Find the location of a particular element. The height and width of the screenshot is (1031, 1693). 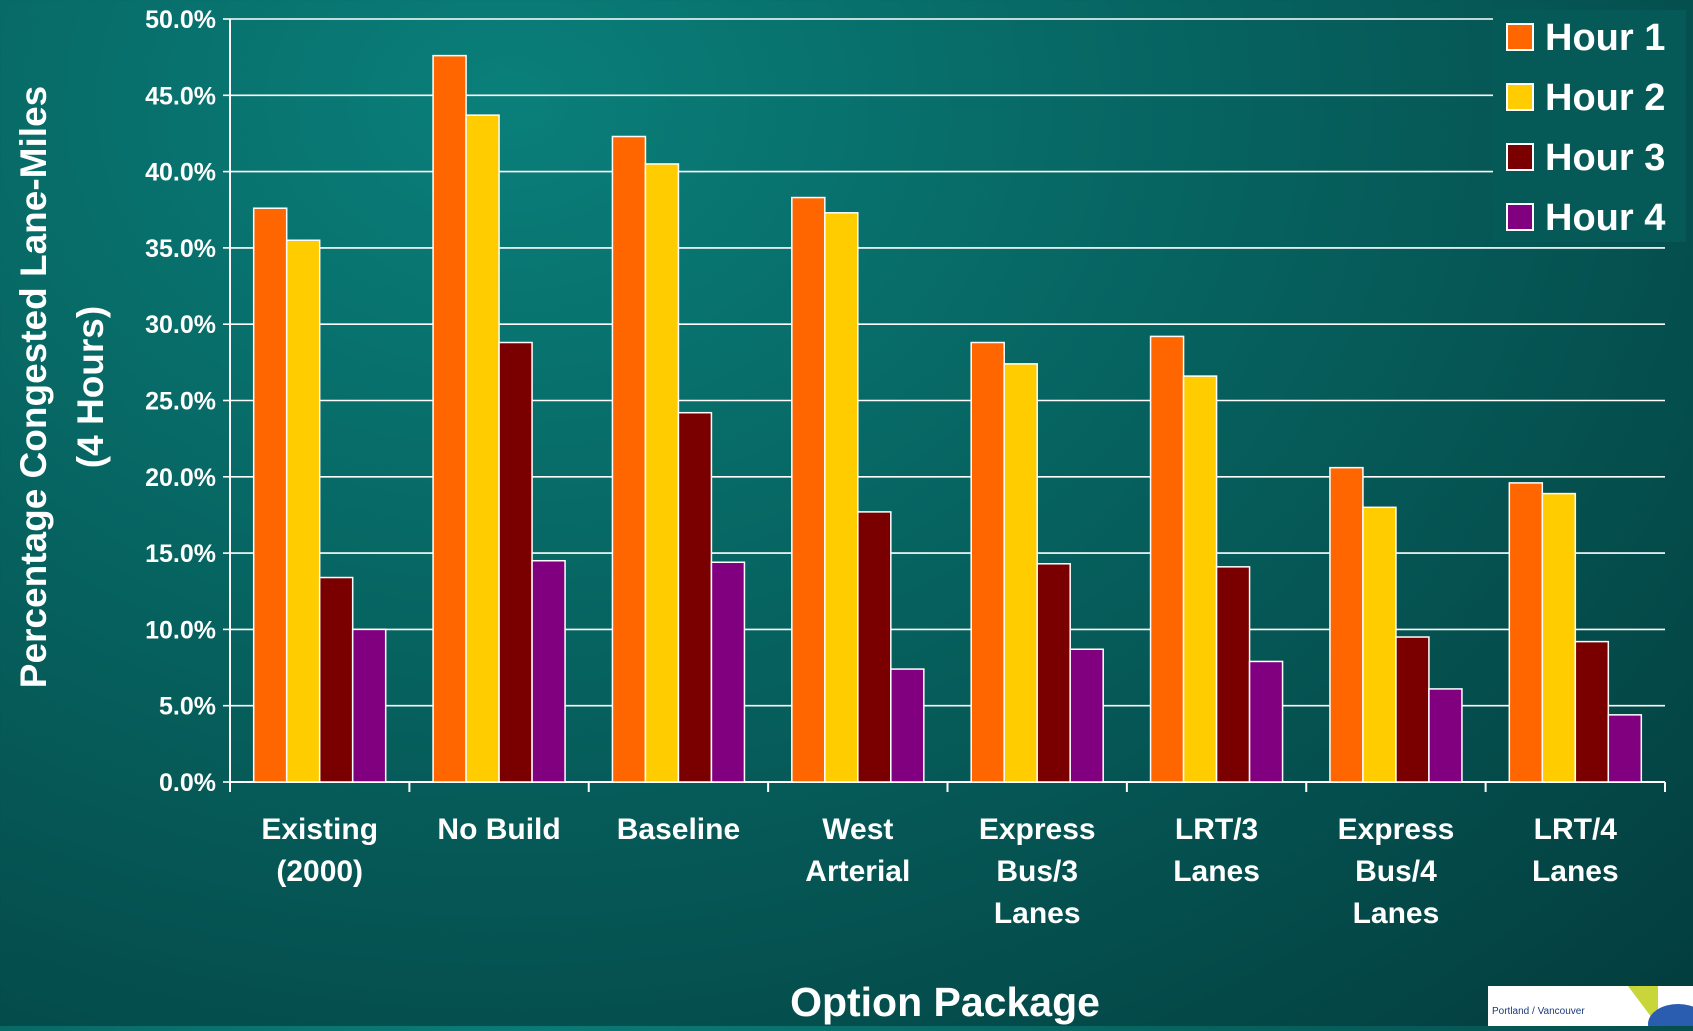

y-tick-label: 50.0% is located at coordinates (180, 20).